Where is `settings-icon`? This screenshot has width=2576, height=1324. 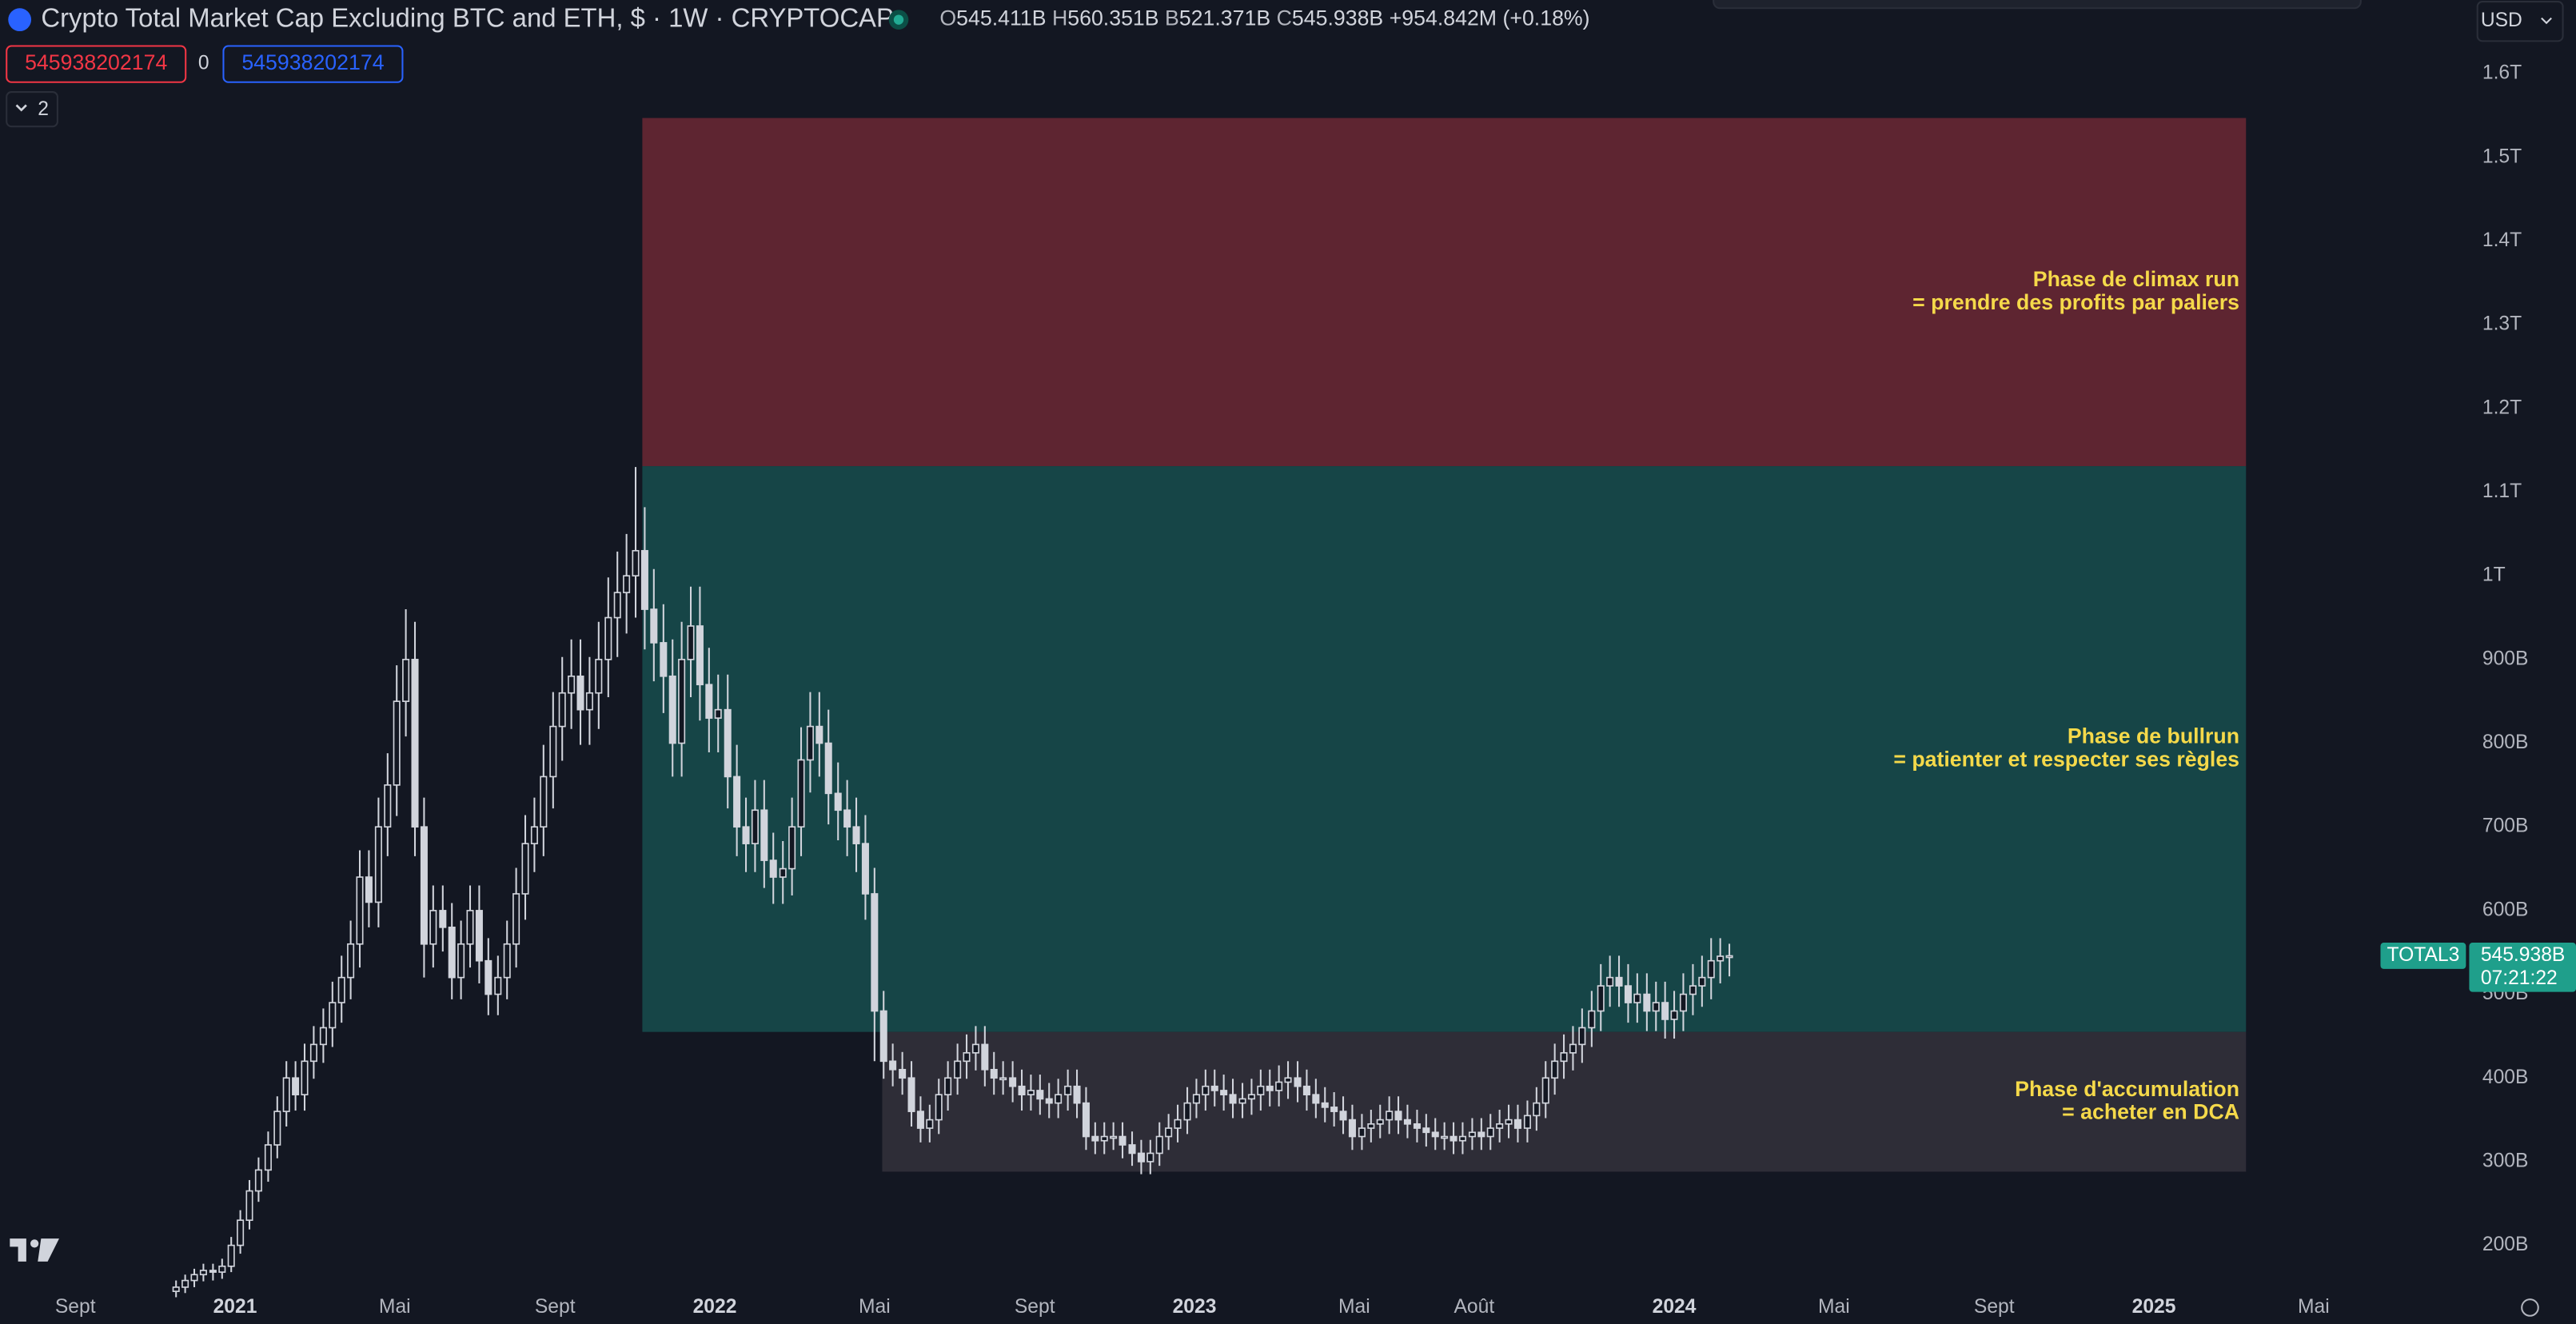
settings-icon is located at coordinates (2530, 1307).